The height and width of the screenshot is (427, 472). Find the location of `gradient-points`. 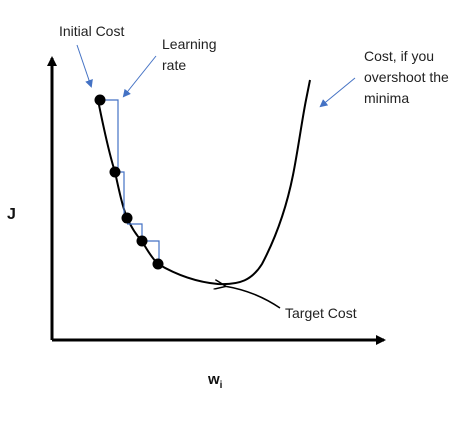

gradient-points is located at coordinates (129, 182).